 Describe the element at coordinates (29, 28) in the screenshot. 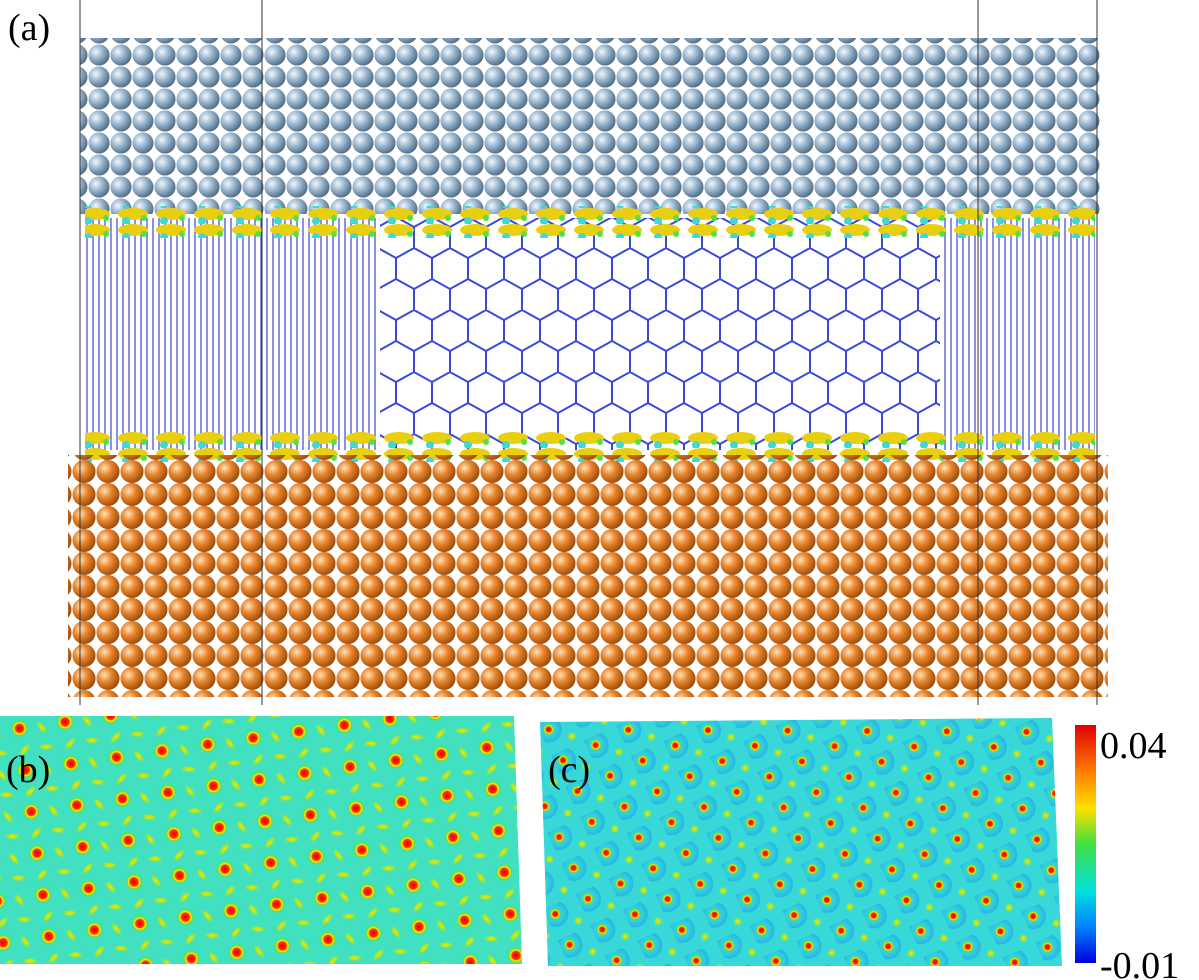

I see `panel-label: (a)` at that location.